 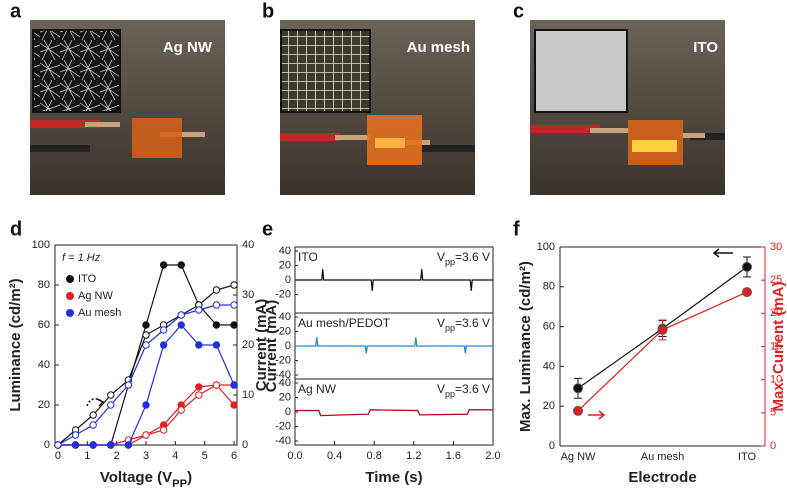 What do you see at coordinates (15, 344) in the screenshot?
I see `y-axis-label: Luminance (cd/m²)` at bounding box center [15, 344].